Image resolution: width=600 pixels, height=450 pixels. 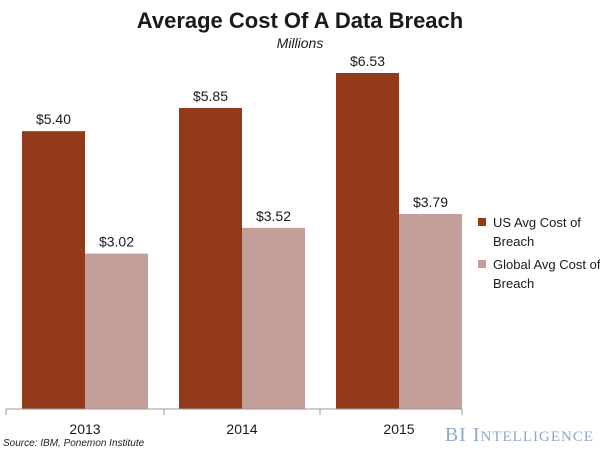 What do you see at coordinates (273, 216) in the screenshot?
I see `data-label-global-2014: $3.52` at bounding box center [273, 216].